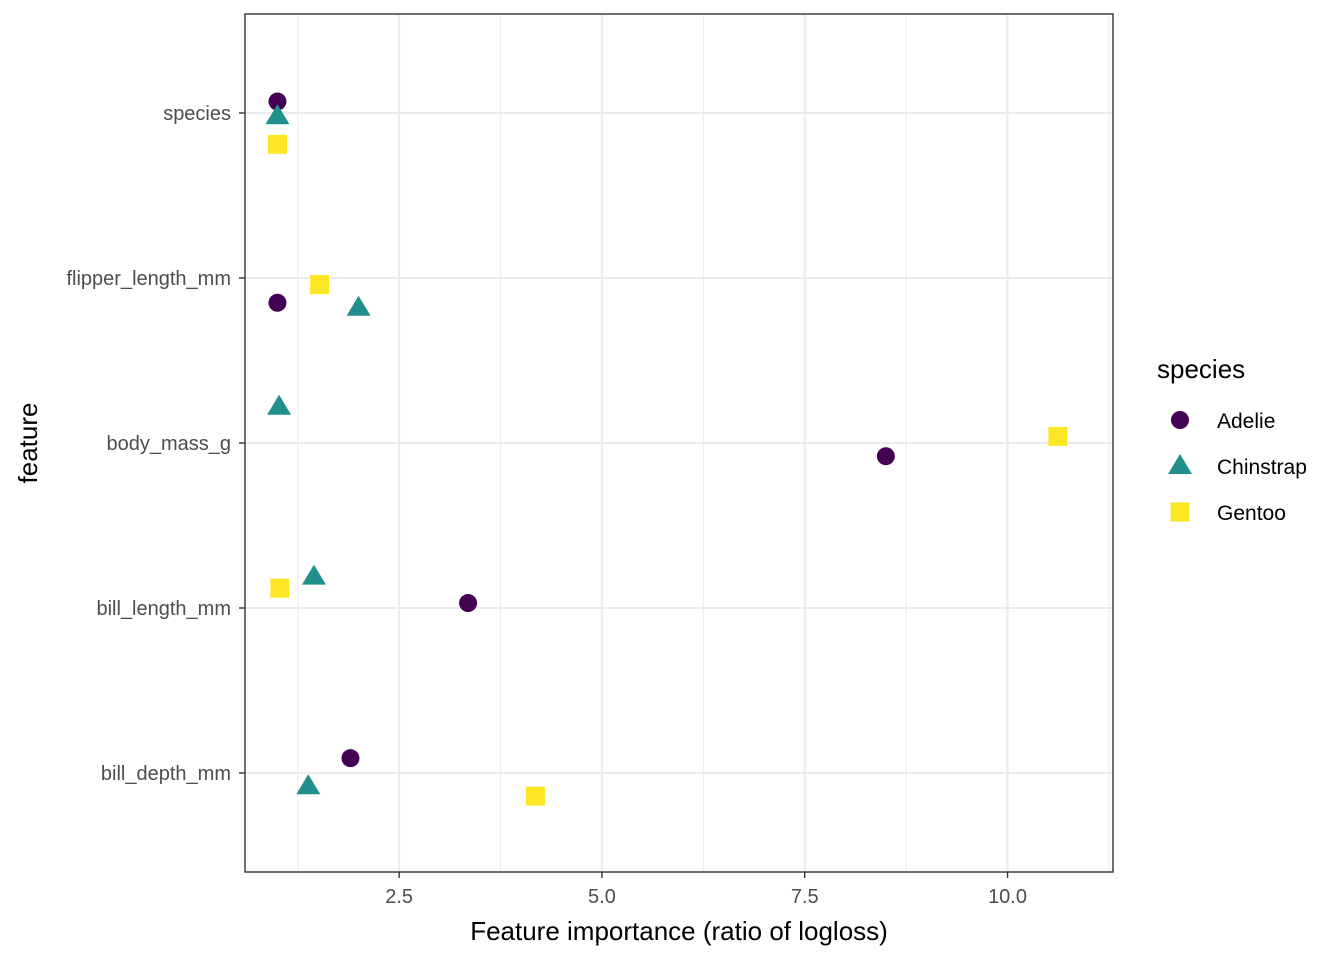 The image size is (1344, 965). Describe the element at coordinates (197, 114) in the screenshot. I see `y-tick-label: species` at that location.